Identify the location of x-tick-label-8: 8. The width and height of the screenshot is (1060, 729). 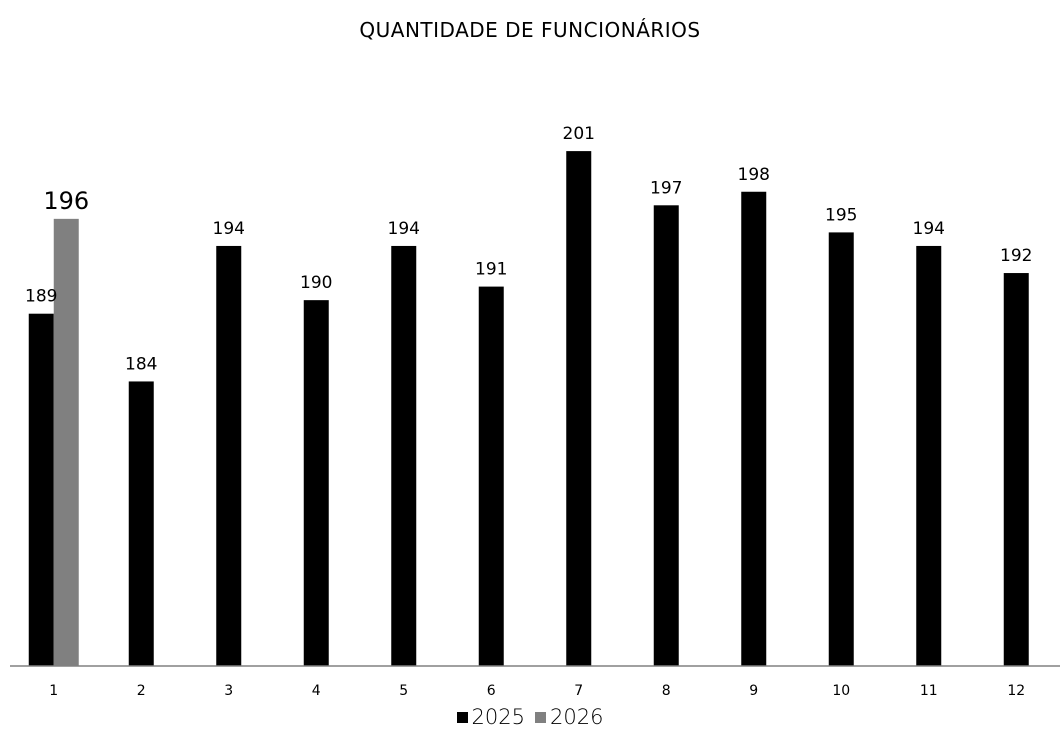
(666, 691).